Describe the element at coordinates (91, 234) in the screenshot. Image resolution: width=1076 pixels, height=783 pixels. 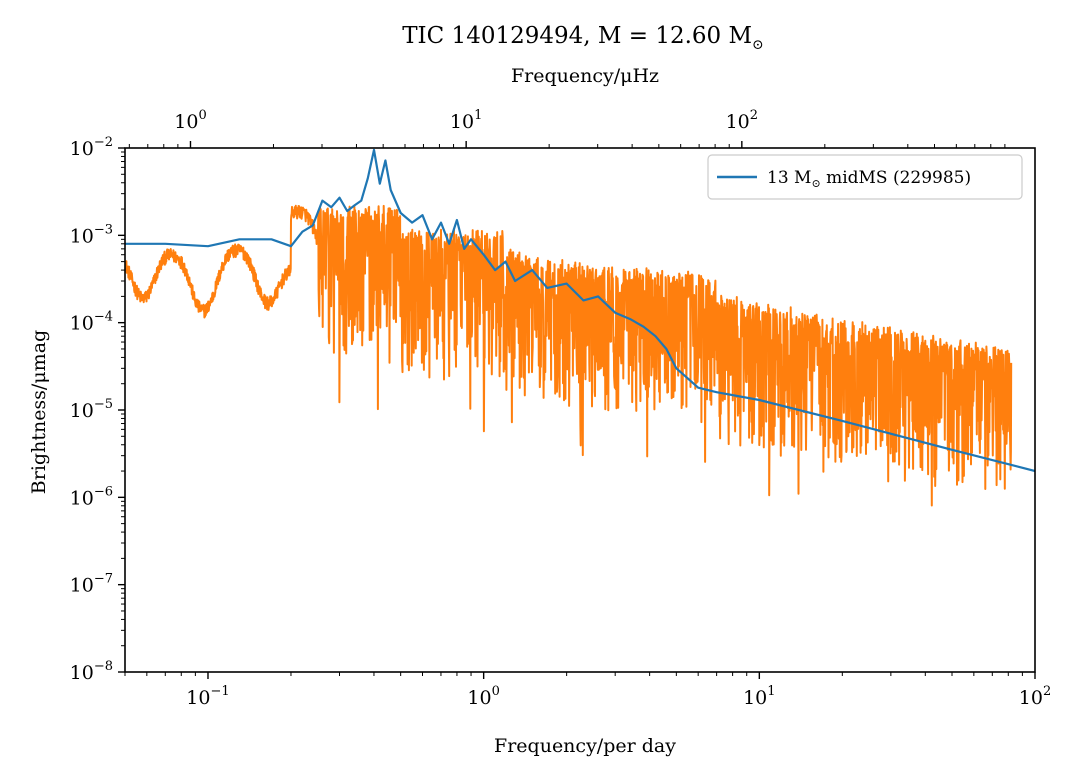
I see `y-tick-label: 10⁻³` at that location.